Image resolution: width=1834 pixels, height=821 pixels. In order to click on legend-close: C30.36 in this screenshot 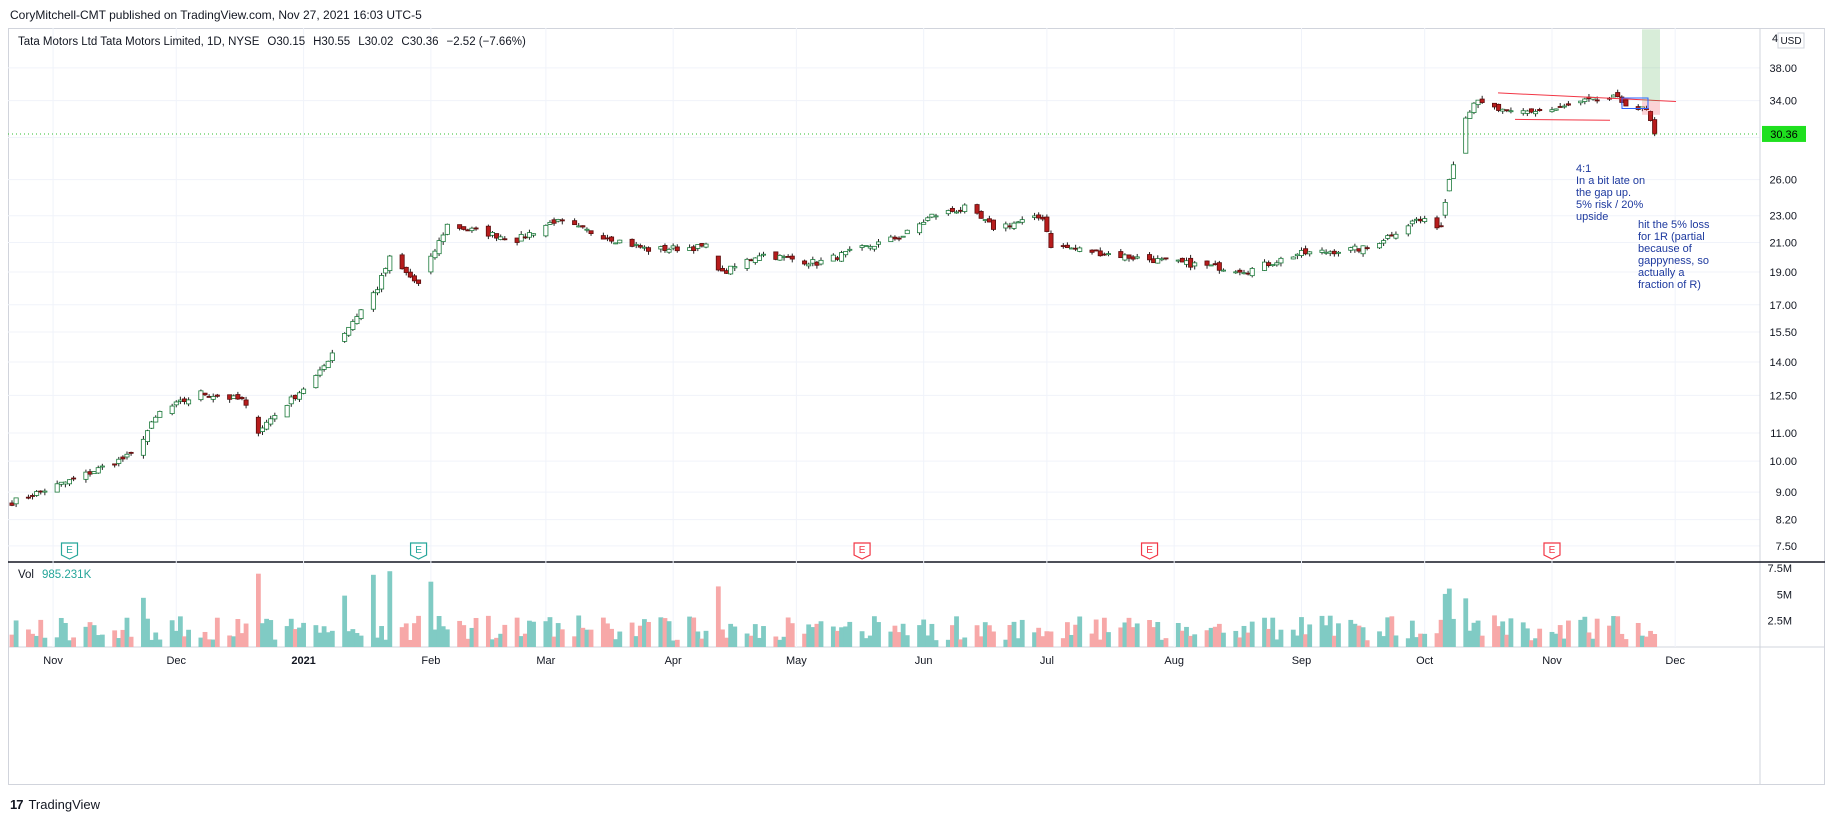, I will do `click(419, 42)`.